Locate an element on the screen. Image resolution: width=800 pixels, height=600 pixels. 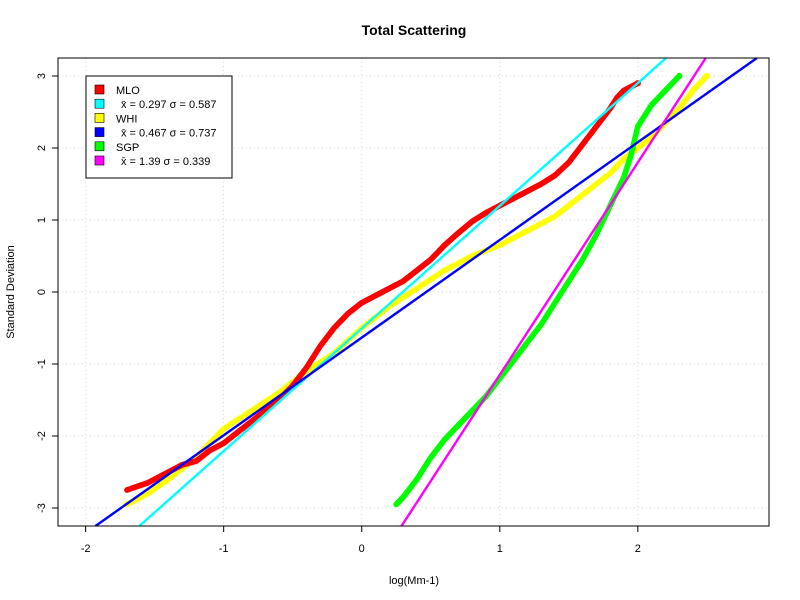
y-tick-label: -1 is located at coordinates (42, 364).